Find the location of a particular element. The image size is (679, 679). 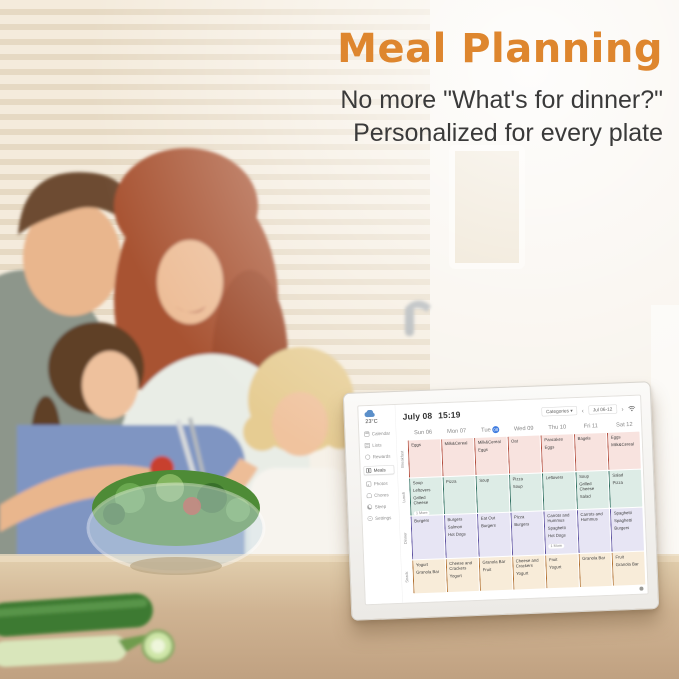

sidebar-item-chores: Chores is located at coordinates (381, 495).